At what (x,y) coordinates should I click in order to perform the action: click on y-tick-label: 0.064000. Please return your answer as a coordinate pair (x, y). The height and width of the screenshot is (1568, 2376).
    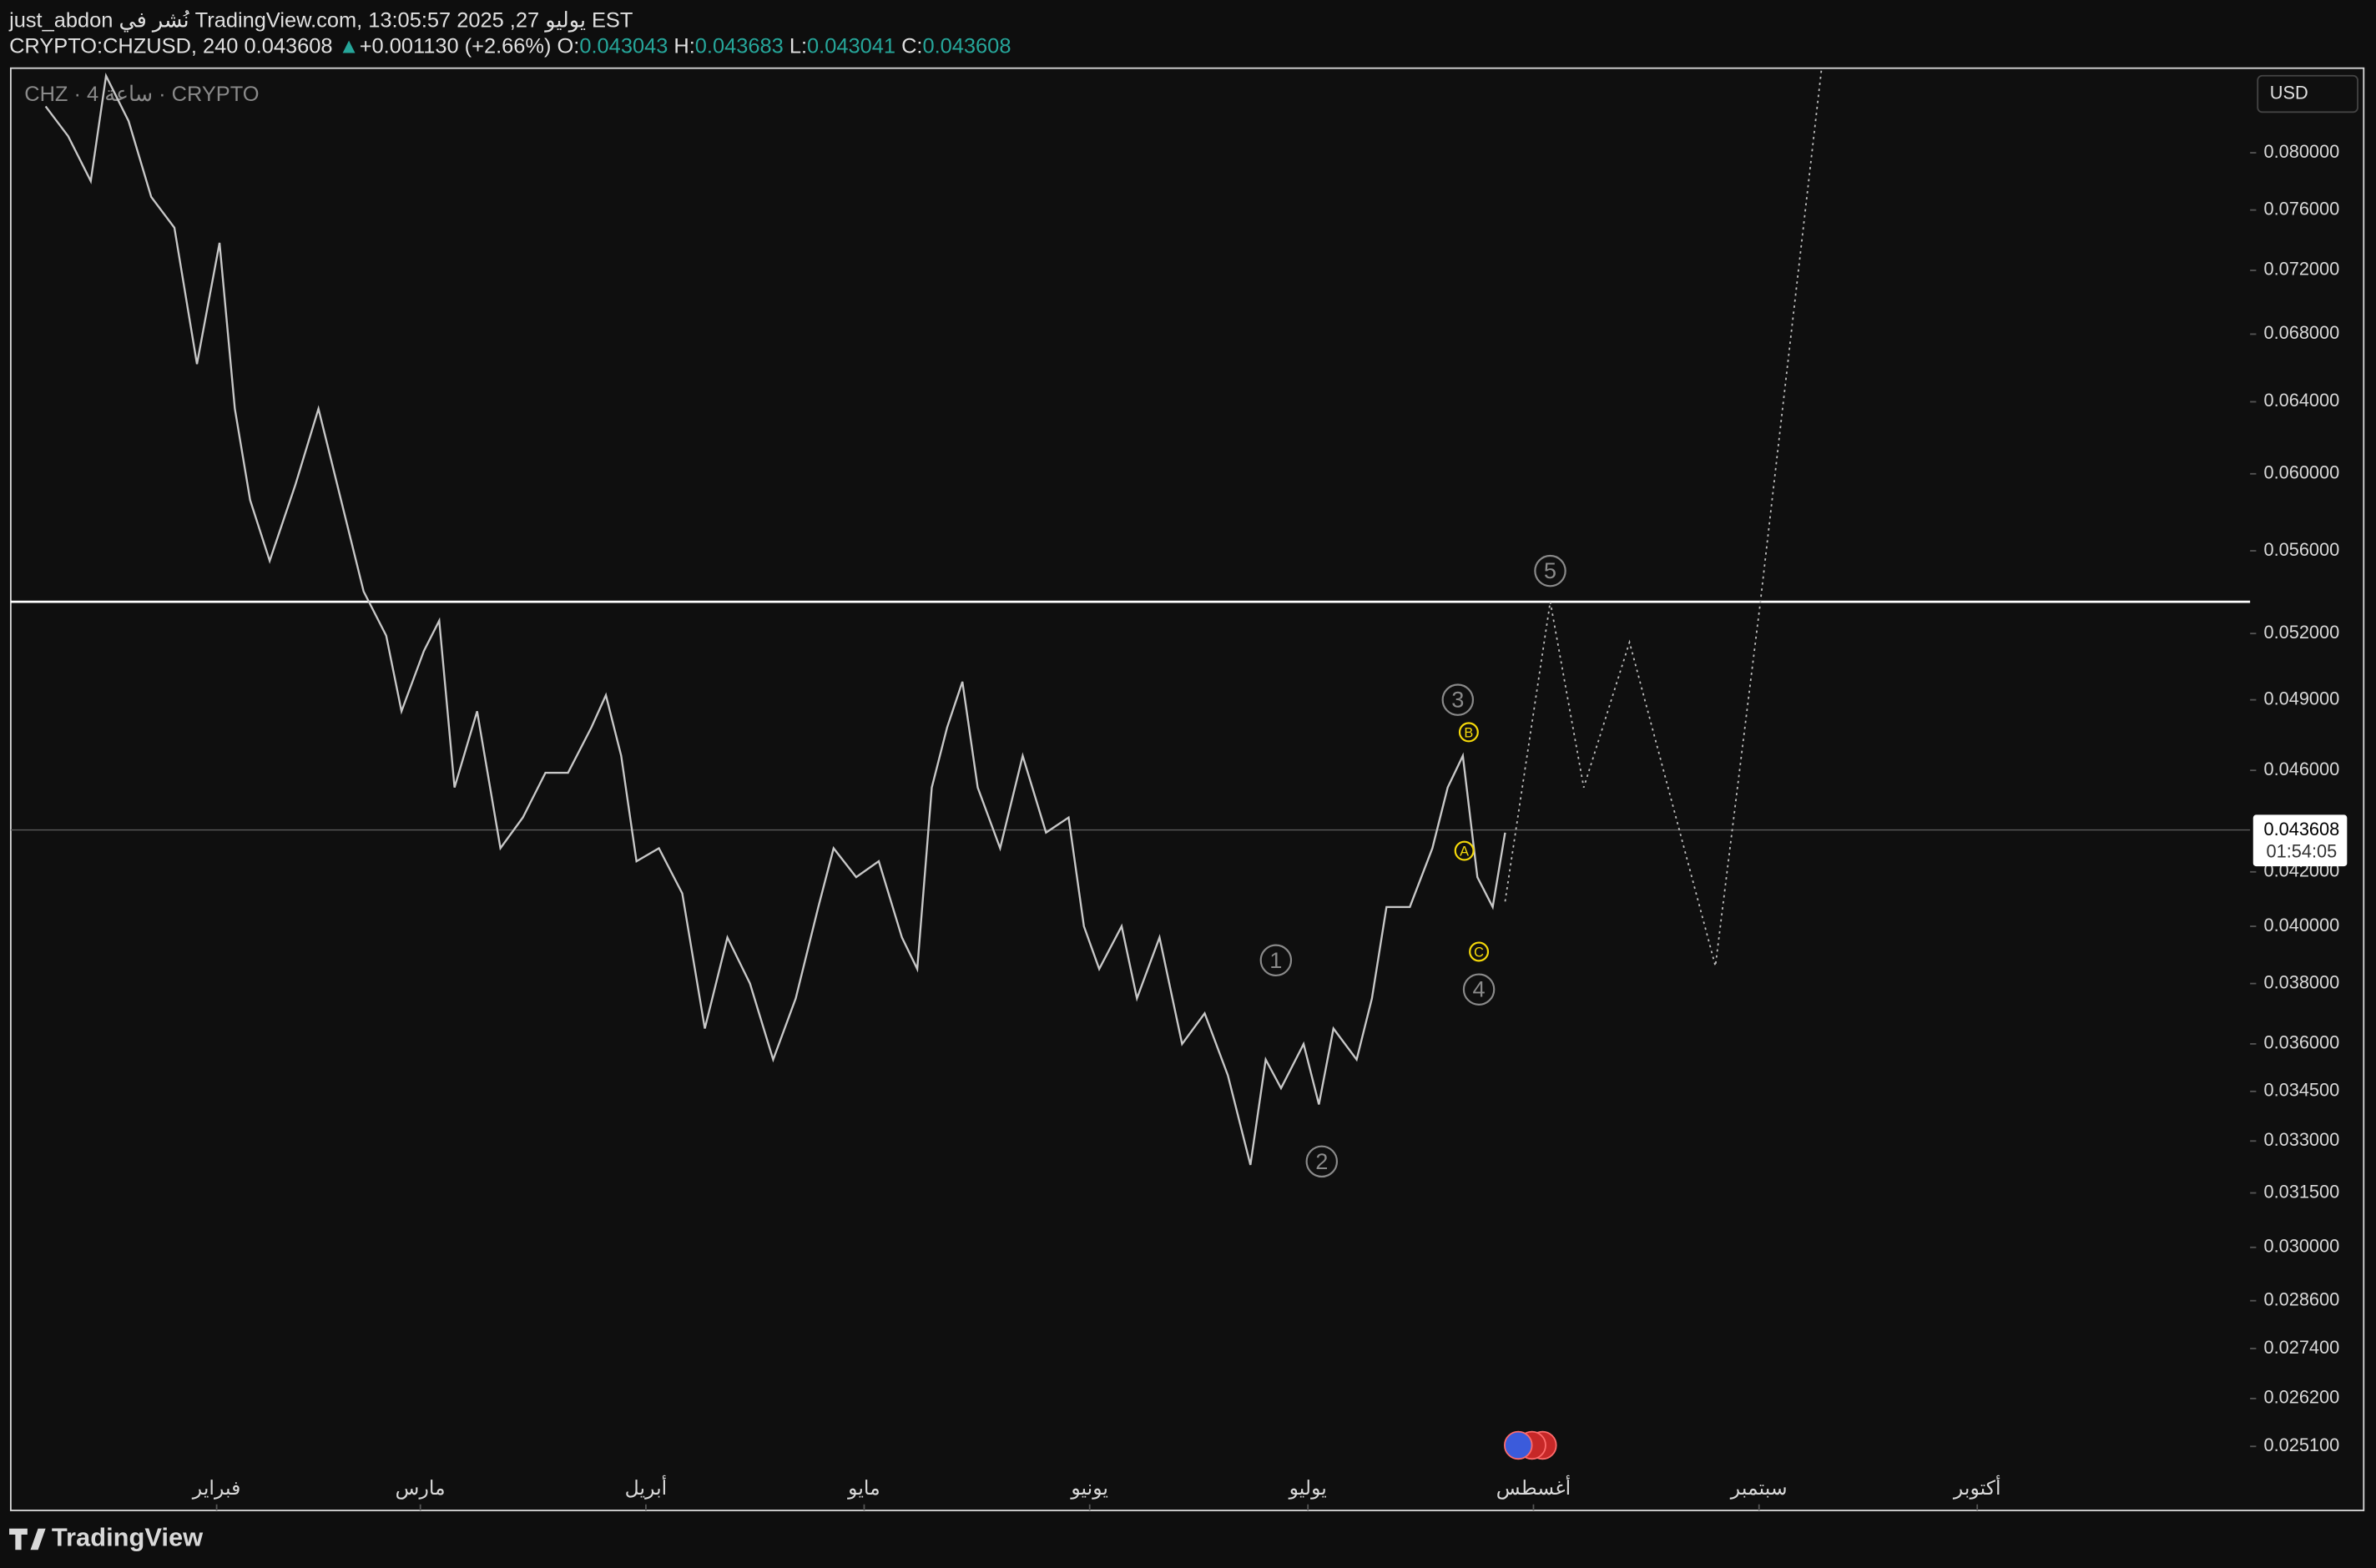
    Looking at the image, I should click on (2301, 400).